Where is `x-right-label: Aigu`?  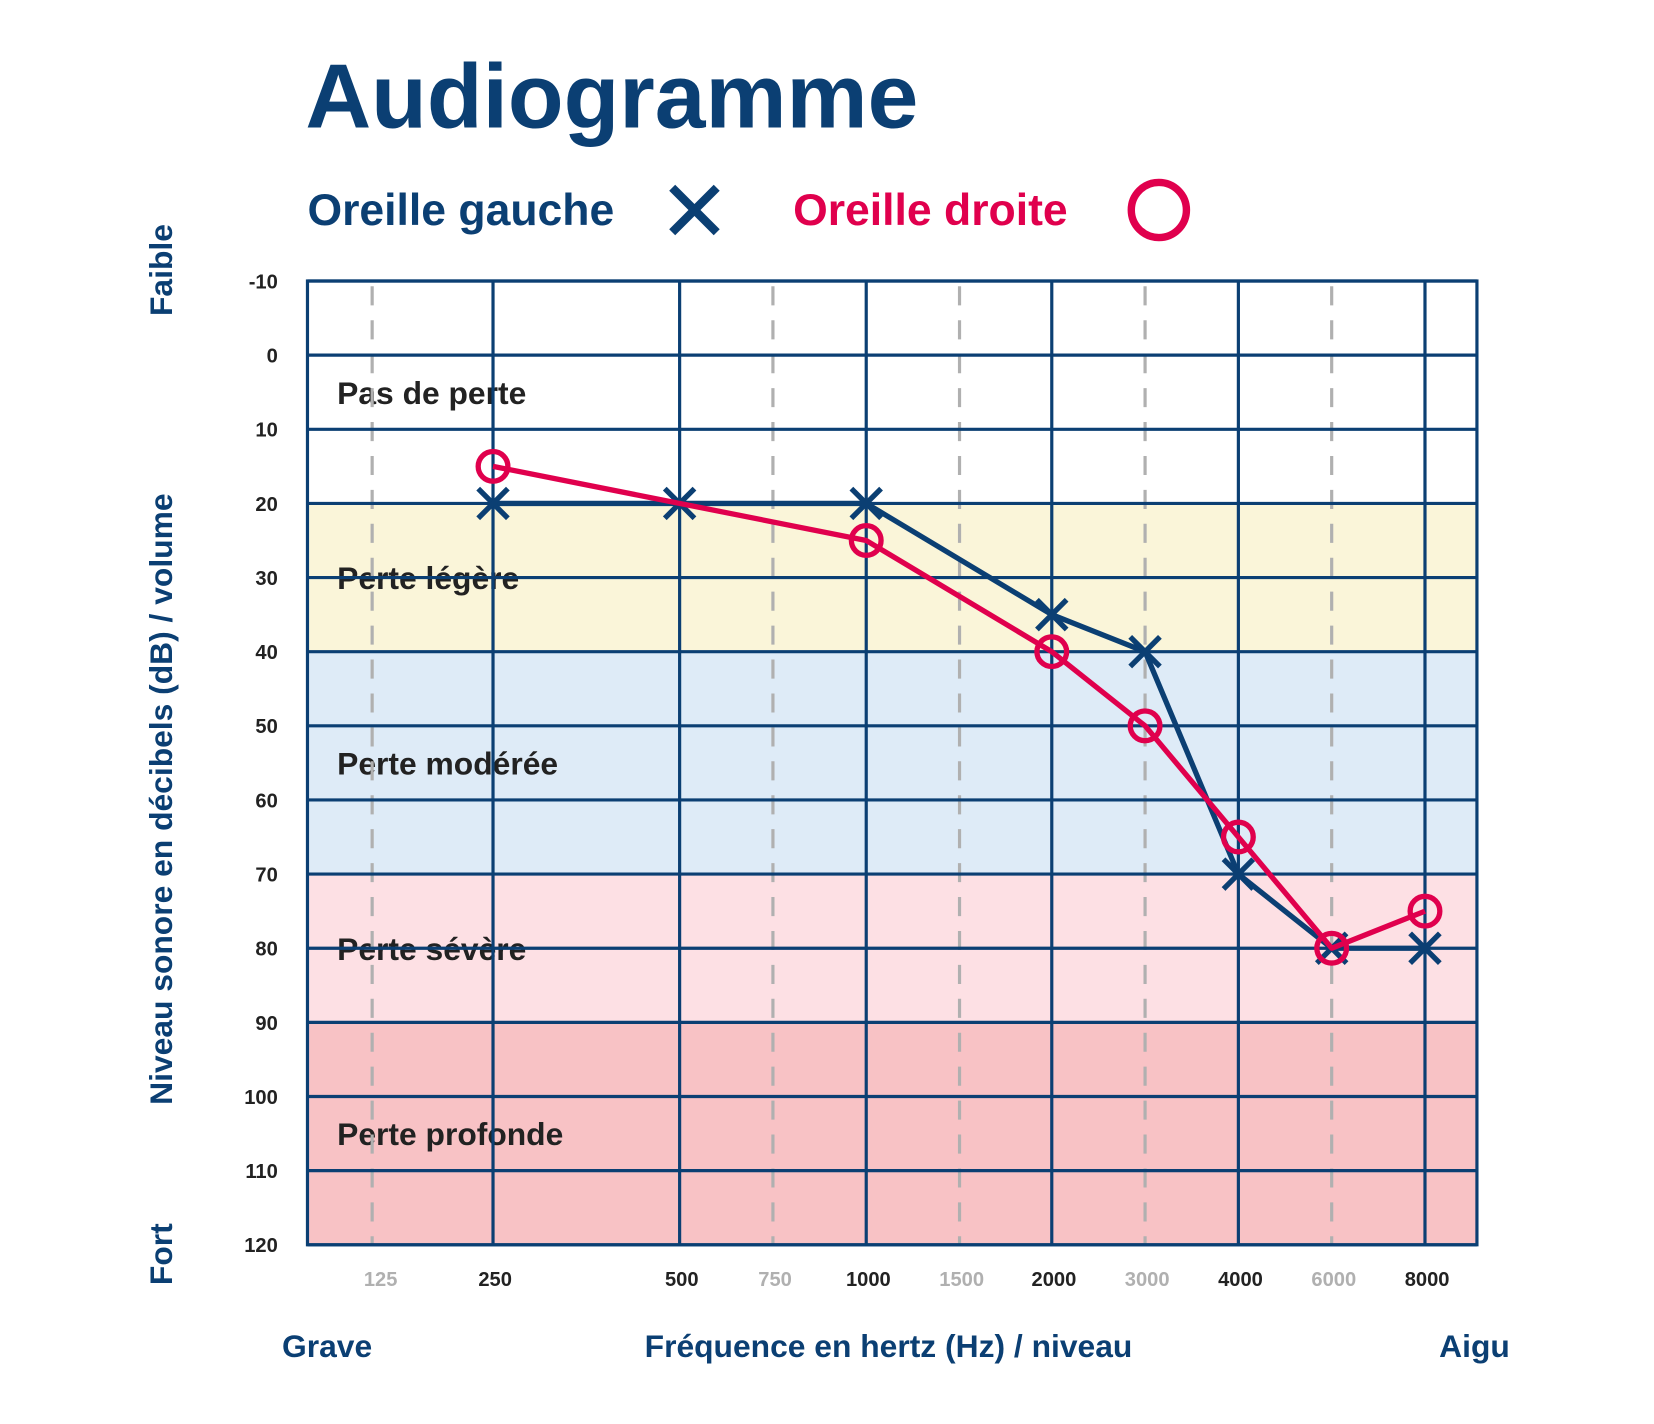 x-right-label: Aigu is located at coordinates (1474, 1346).